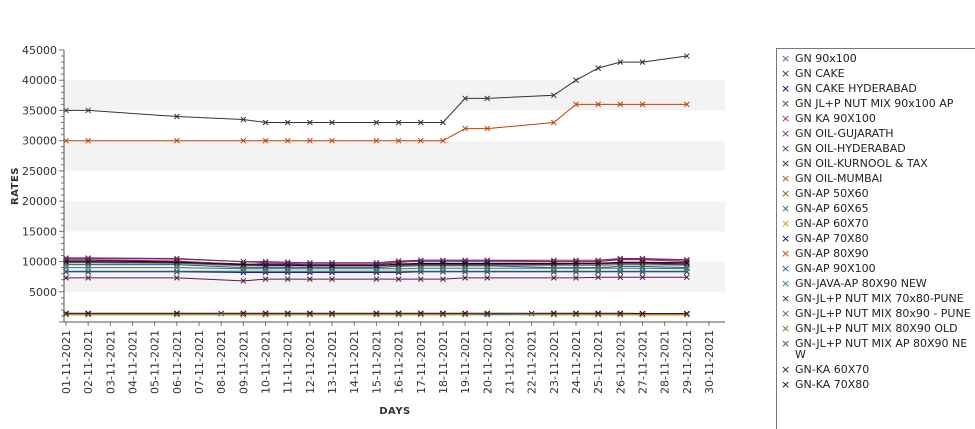  I want to click on legend-label: GN KA 90X100, so click(835, 118).